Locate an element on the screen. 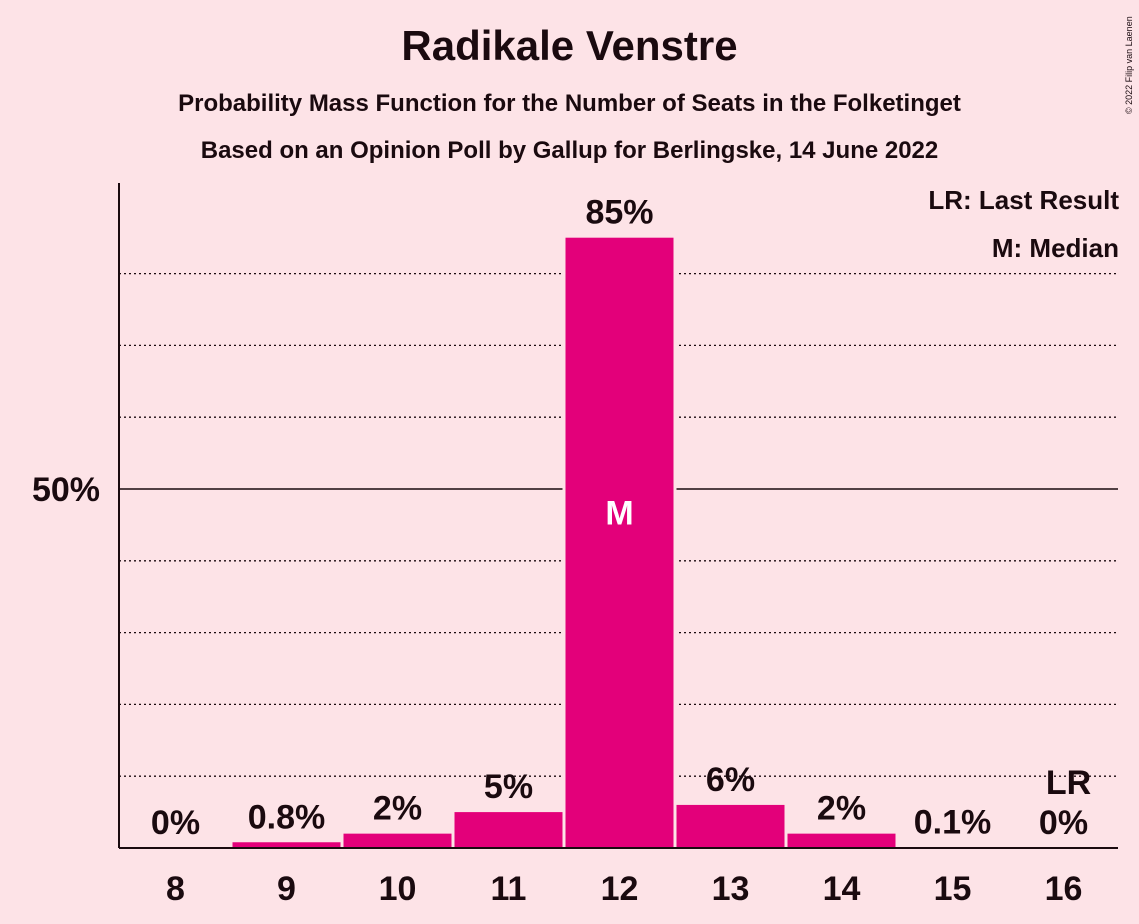 The height and width of the screenshot is (924, 1139). last-result-marker: LR is located at coordinates (1068, 783).